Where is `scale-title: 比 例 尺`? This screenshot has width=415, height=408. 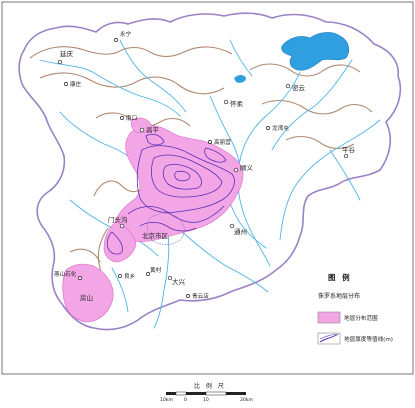
scale-title: 比 例 尺 is located at coordinates (210, 386).